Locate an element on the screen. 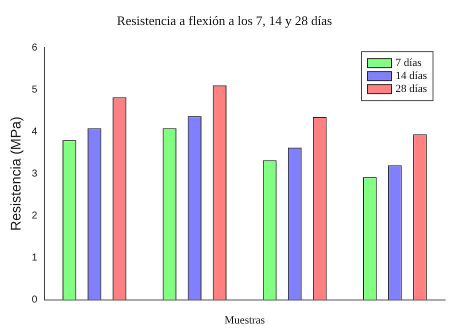  y-tick-label: 0 is located at coordinates (35, 300).